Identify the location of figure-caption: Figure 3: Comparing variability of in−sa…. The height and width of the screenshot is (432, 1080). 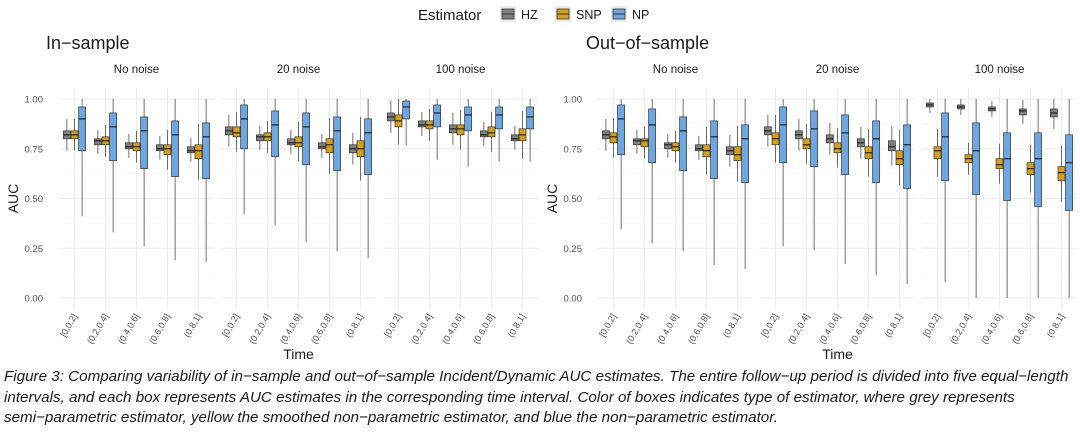
(536, 397).